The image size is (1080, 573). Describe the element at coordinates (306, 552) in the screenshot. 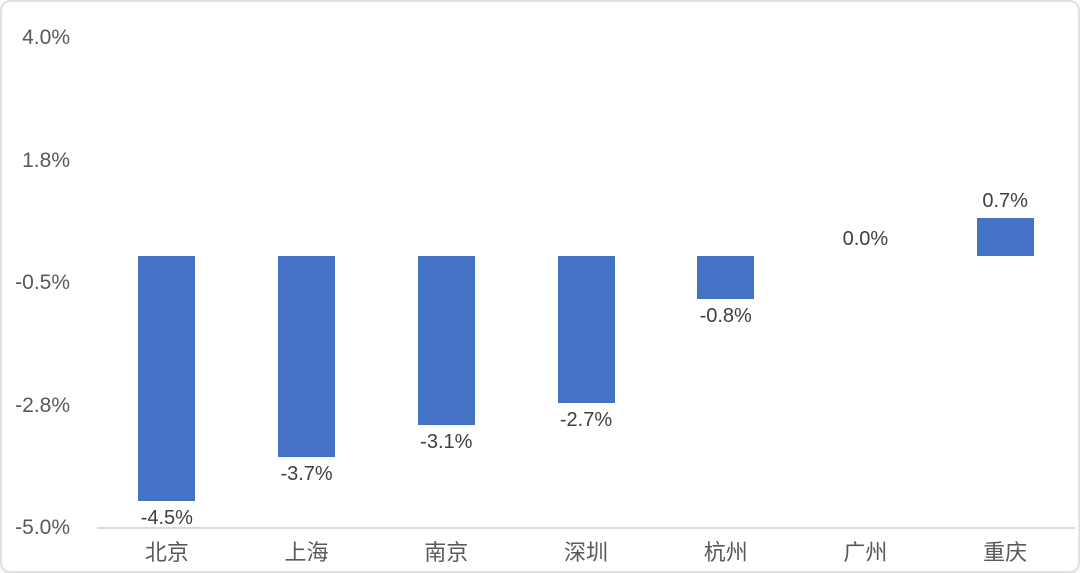

I see `x-axis-label-shanghai: 上海` at that location.